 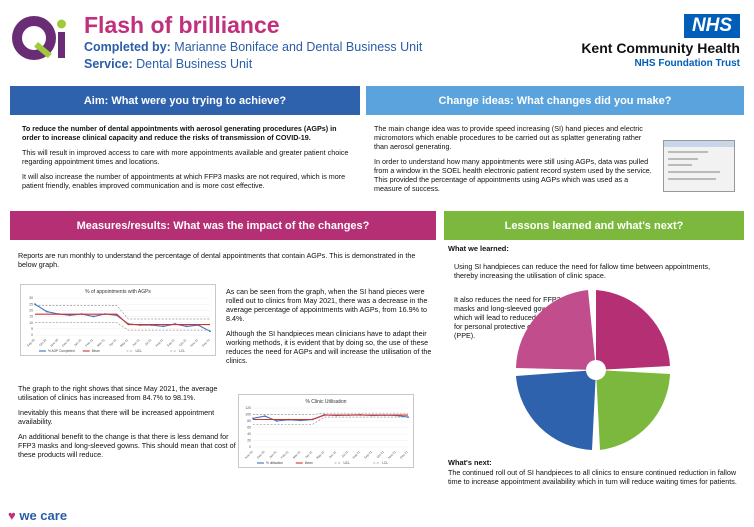 What do you see at coordinates (404, 455) in the screenshot?
I see `utilisation-chart-xtick-label: Dec-21` at bounding box center [404, 455].